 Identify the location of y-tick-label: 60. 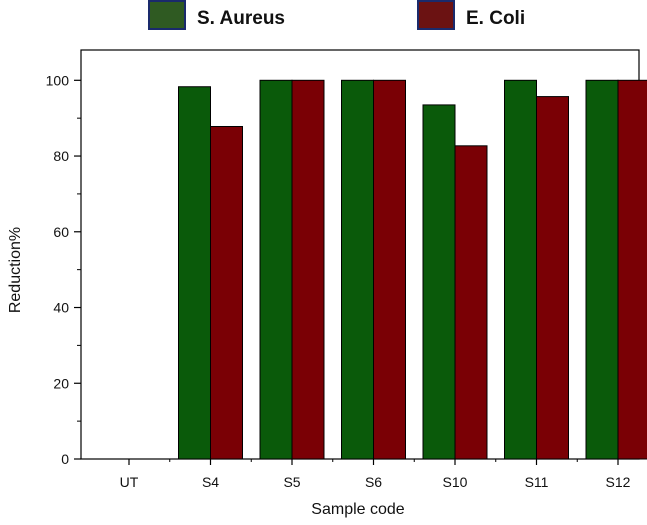
(61, 232).